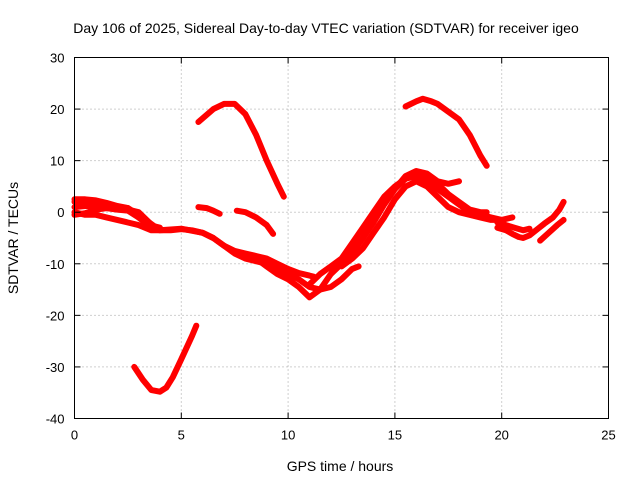 This screenshot has width=640, height=480. I want to click on x-tick-label: 10, so click(288, 435).